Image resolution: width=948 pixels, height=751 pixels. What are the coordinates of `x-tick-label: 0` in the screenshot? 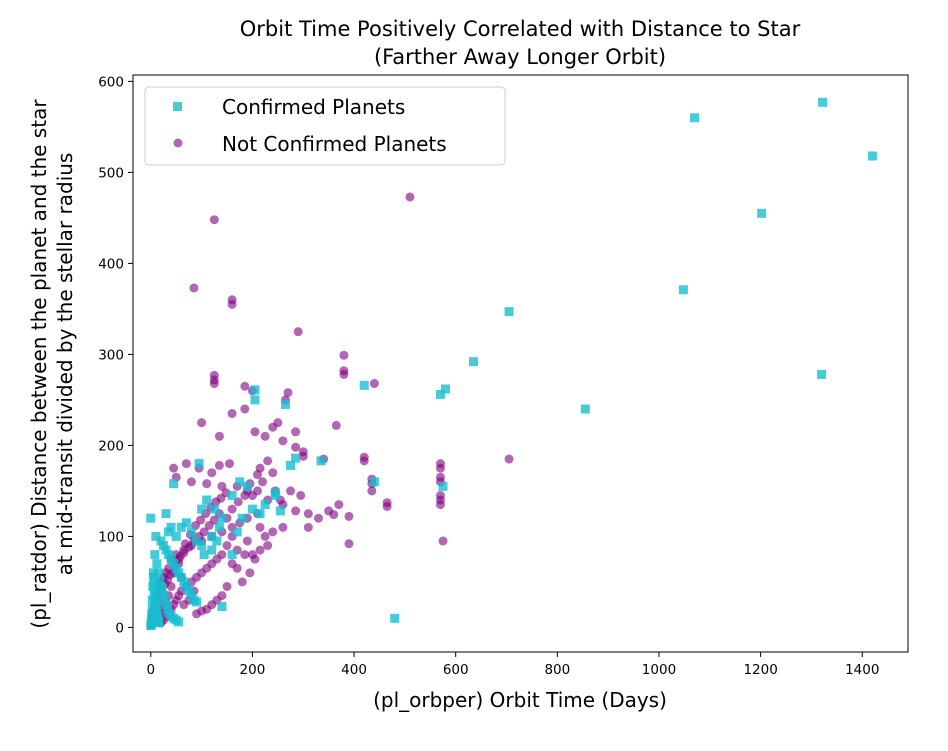 It's located at (150, 670).